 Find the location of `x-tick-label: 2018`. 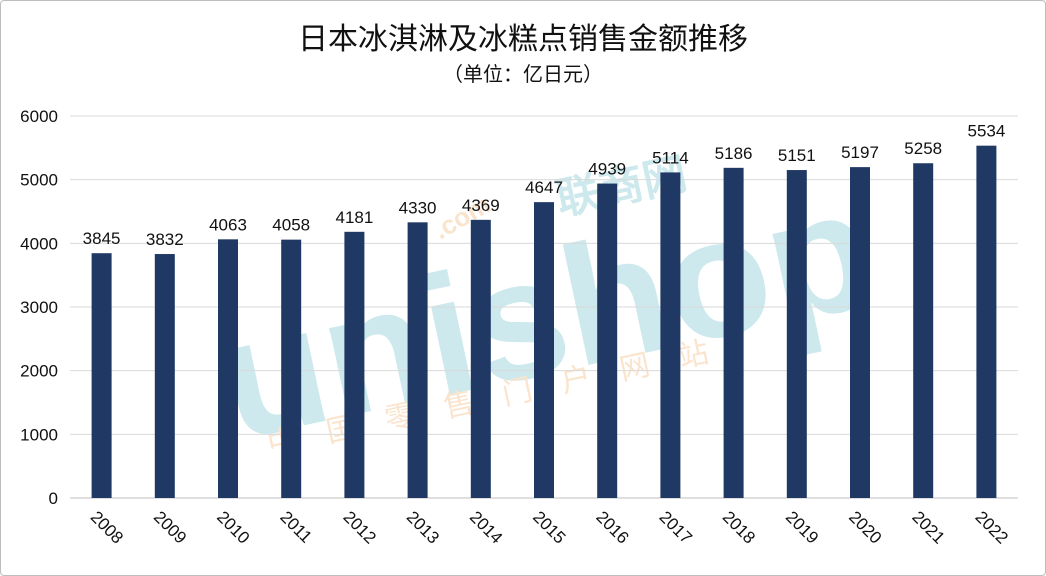

x-tick-label: 2018 is located at coordinates (739, 527).